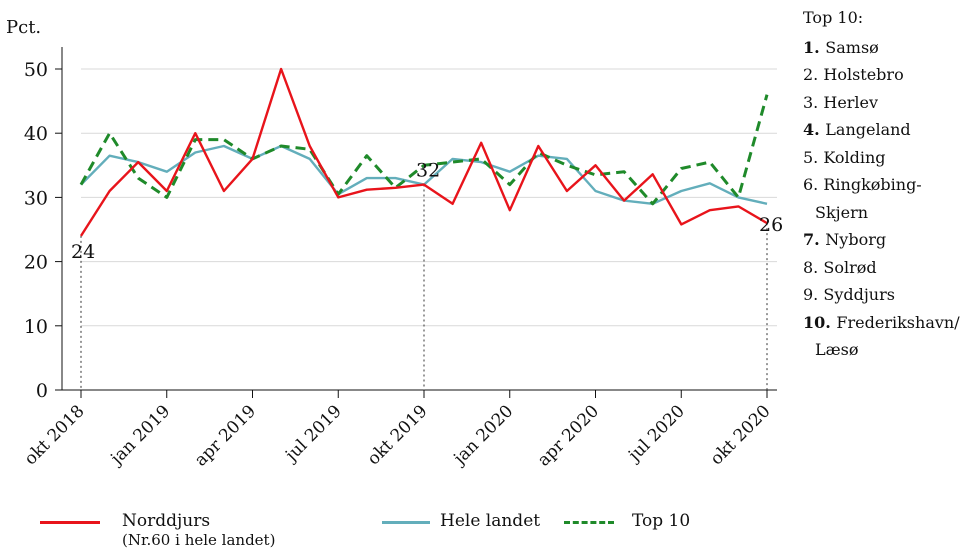 This screenshot has width=965, height=558. I want to click on top10-item: 1. Samsø, so click(881, 48).